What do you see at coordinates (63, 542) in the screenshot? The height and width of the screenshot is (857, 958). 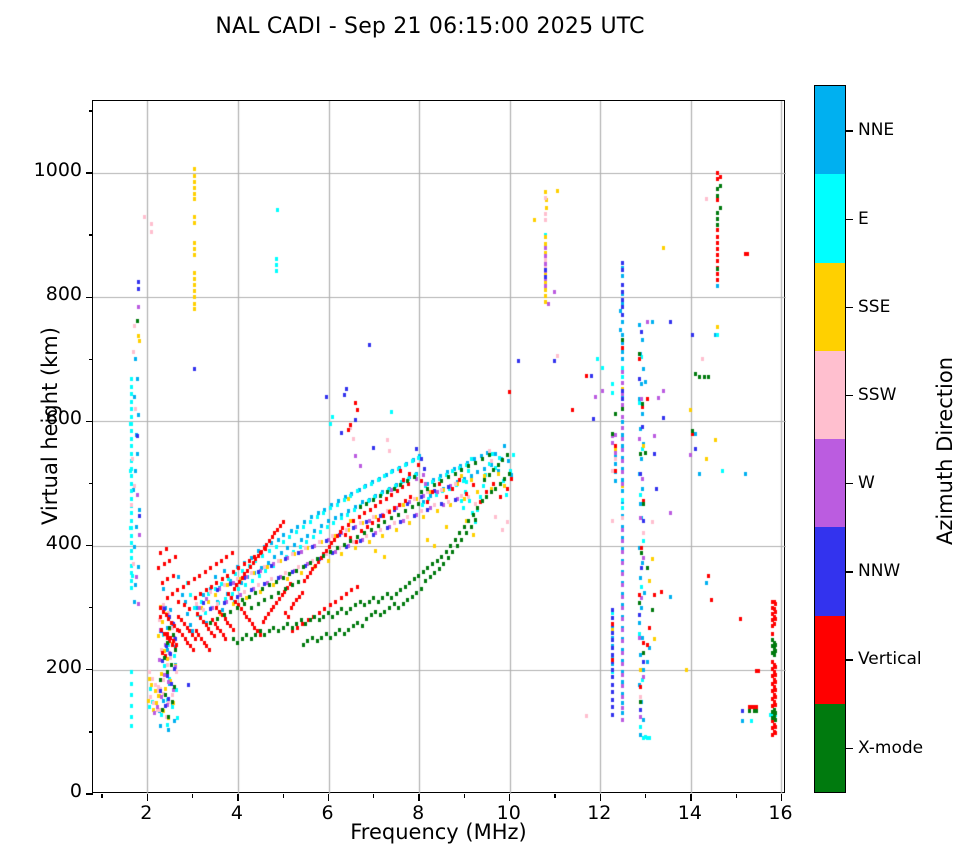 I see `y-tick-label: 400` at bounding box center [63, 542].